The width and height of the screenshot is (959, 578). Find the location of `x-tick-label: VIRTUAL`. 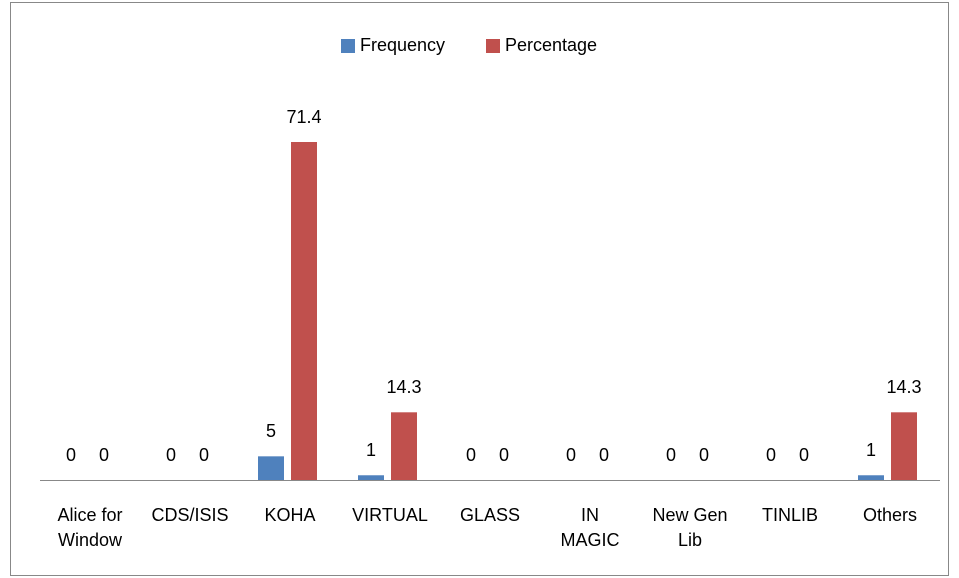

x-tick-label: VIRTUAL is located at coordinates (390, 515).